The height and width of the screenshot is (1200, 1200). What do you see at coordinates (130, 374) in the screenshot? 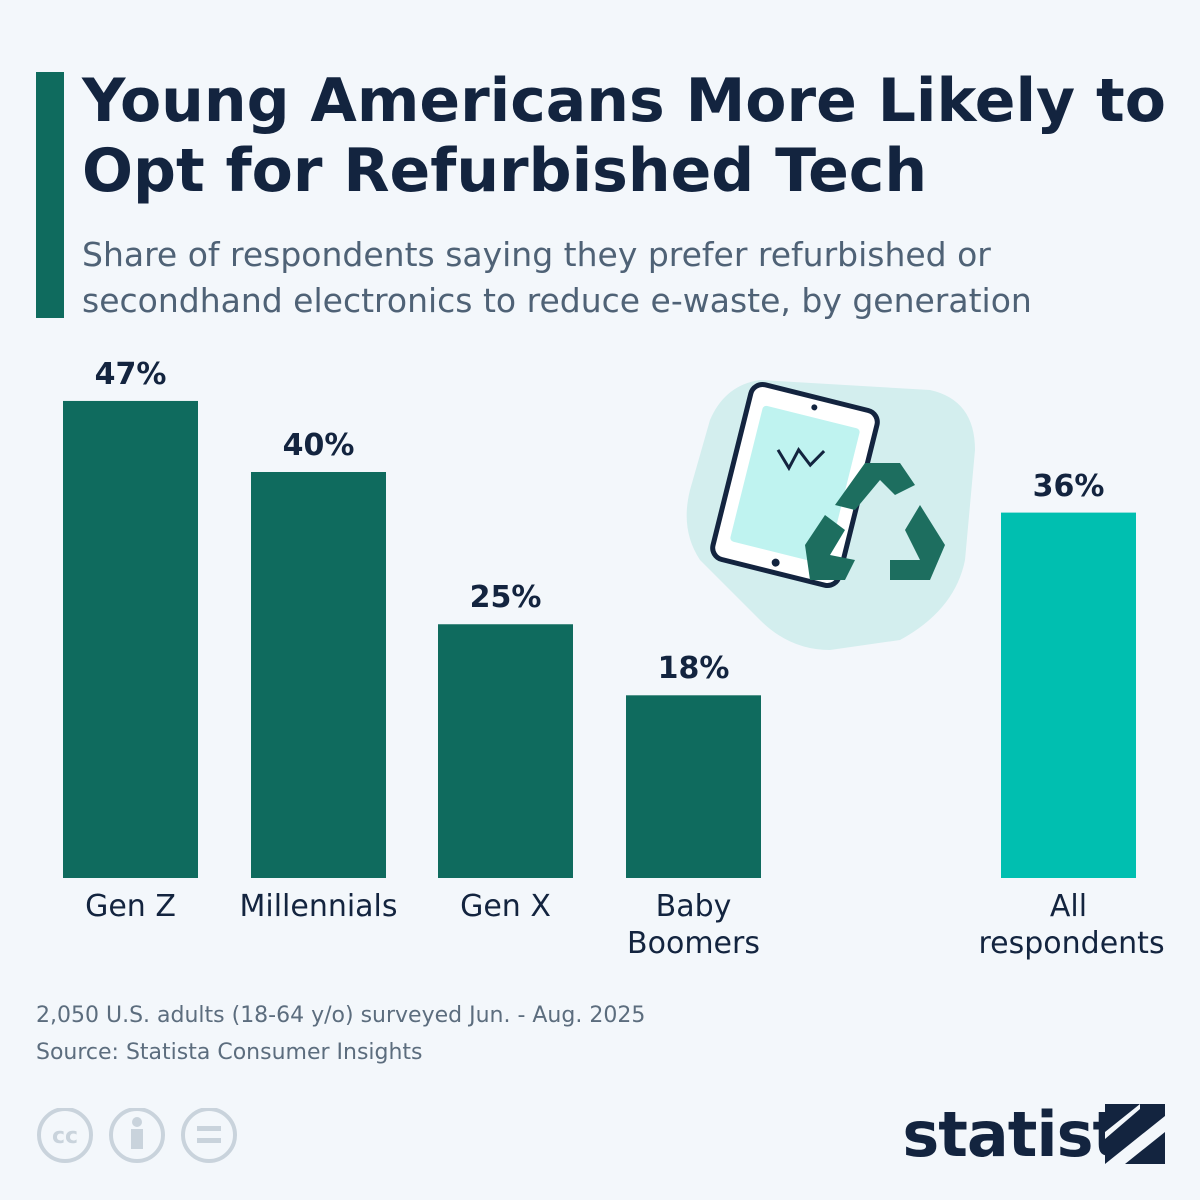
I see `value-label: 47%` at bounding box center [130, 374].